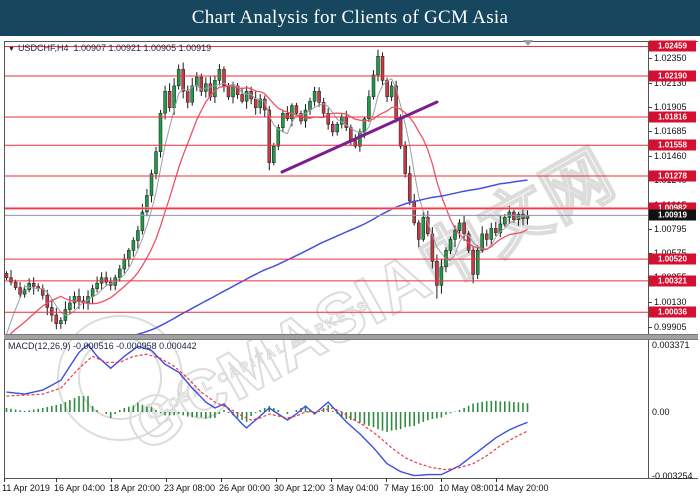 The width and height of the screenshot is (700, 500). What do you see at coordinates (672, 145) in the screenshot?
I see `price-level-tag: 1.01558` at bounding box center [672, 145].